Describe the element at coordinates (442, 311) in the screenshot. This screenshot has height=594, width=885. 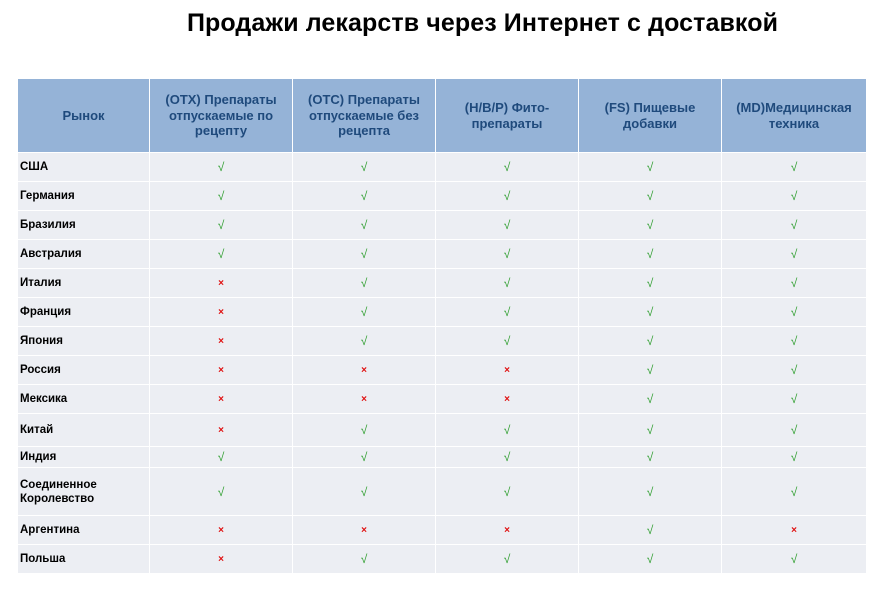
I see `table-row: Франция × √ √ √ √` at that location.